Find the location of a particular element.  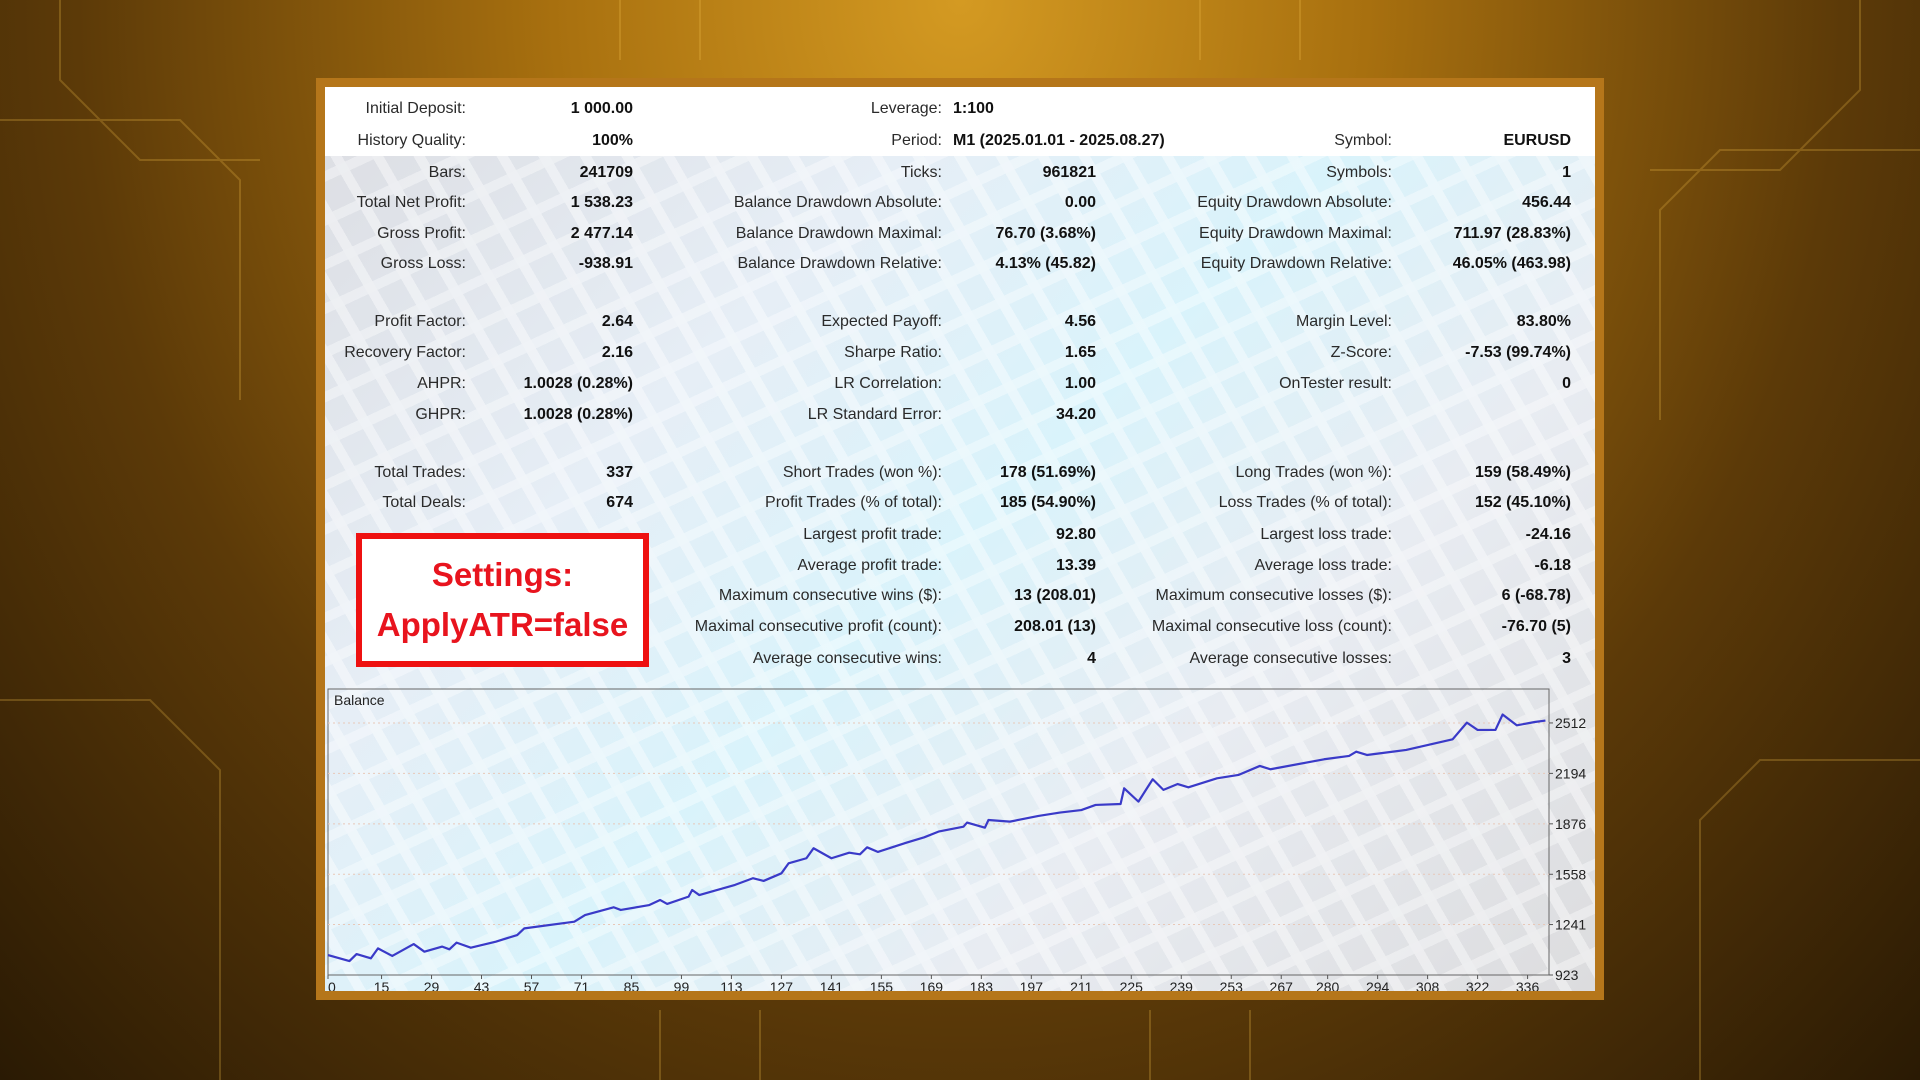

sharpe-ratio-value: 1.65 is located at coordinates (1080, 352).